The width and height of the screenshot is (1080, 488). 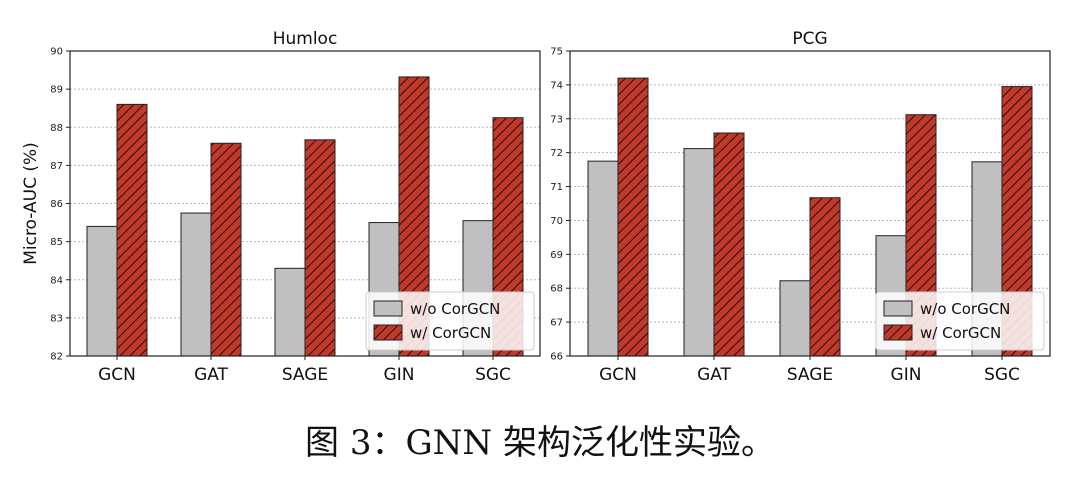 I want to click on y-tick-label: 87, so click(x=56, y=166).